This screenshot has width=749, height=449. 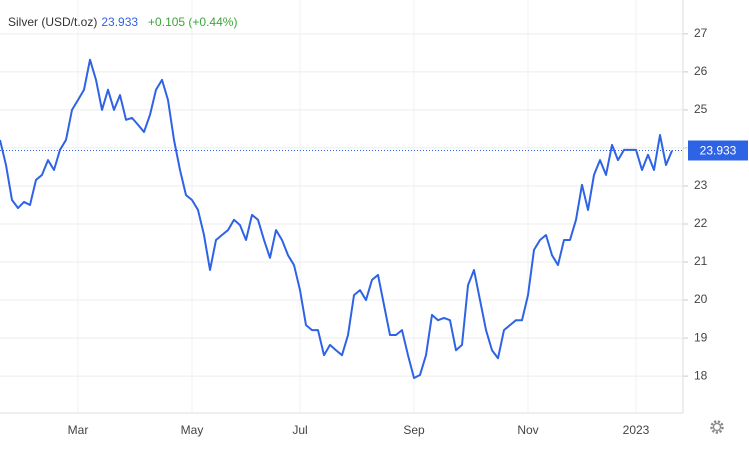 What do you see at coordinates (52, 22) in the screenshot?
I see `chart-title: Silver (USD/t.oz)` at bounding box center [52, 22].